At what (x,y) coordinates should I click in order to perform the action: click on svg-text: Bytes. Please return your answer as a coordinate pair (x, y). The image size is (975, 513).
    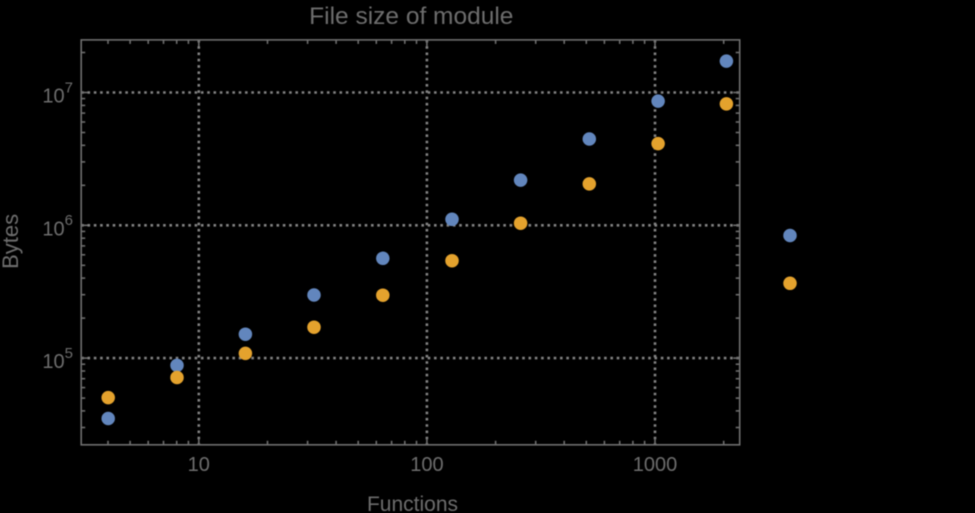
    Looking at the image, I should click on (11, 241).